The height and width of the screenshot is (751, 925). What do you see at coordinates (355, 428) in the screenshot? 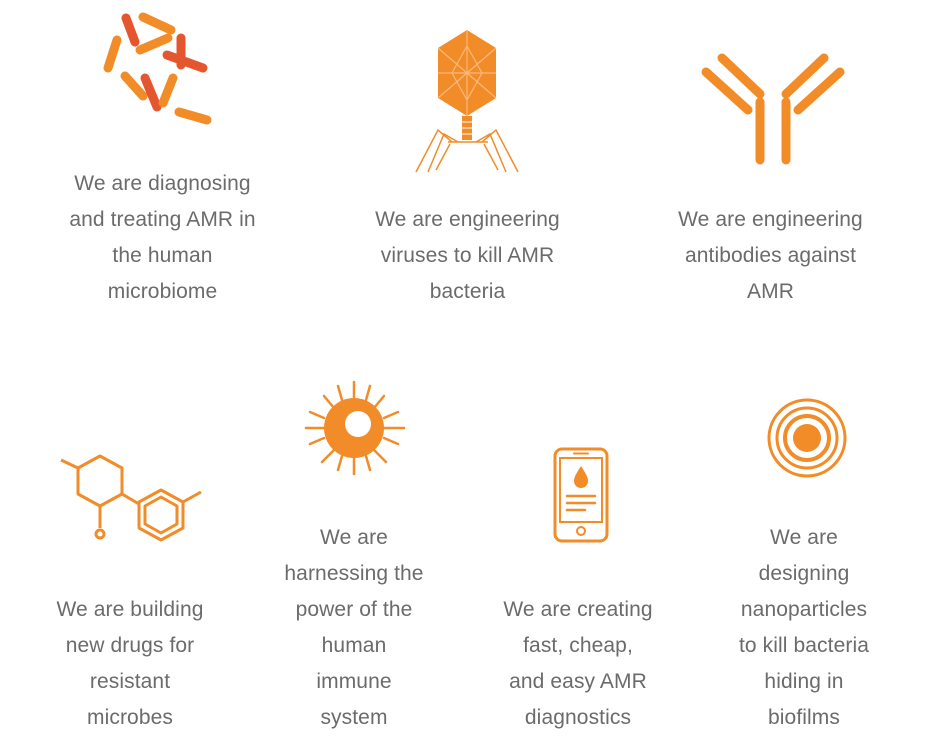
I see `immune-cell-icon` at bounding box center [355, 428].